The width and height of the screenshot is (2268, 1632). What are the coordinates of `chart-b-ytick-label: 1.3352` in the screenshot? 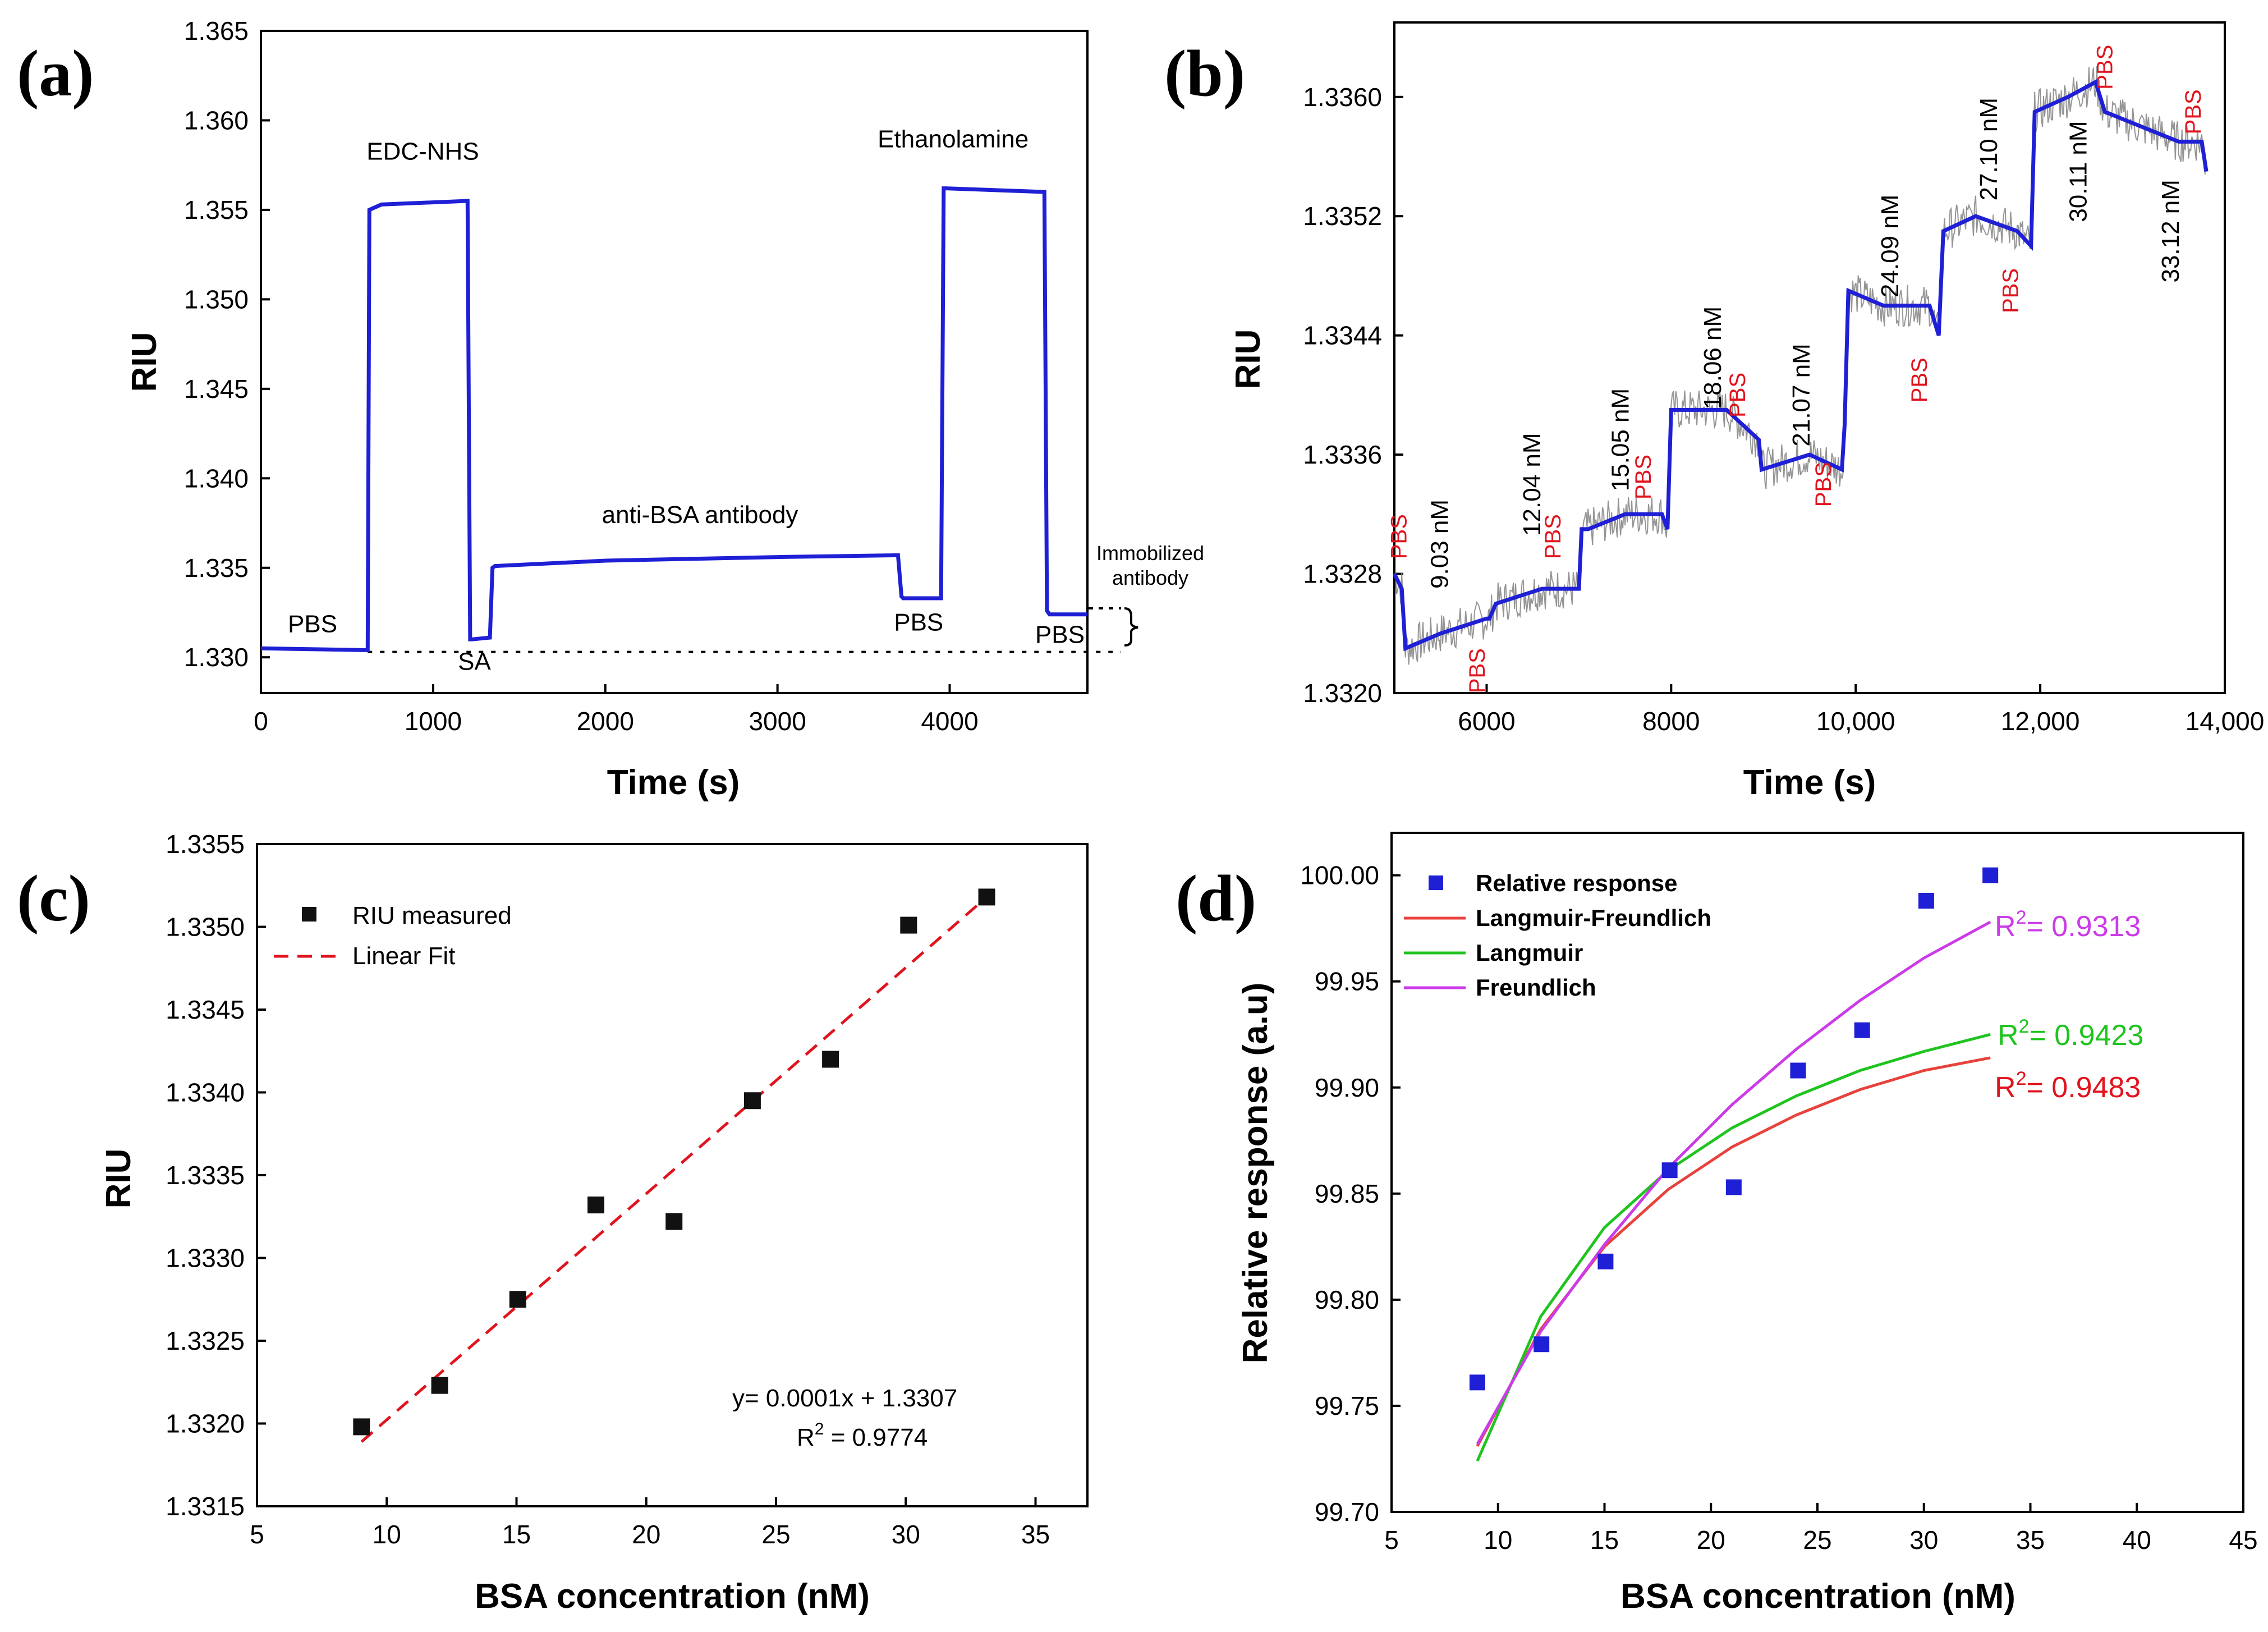 It's located at (1342, 216).